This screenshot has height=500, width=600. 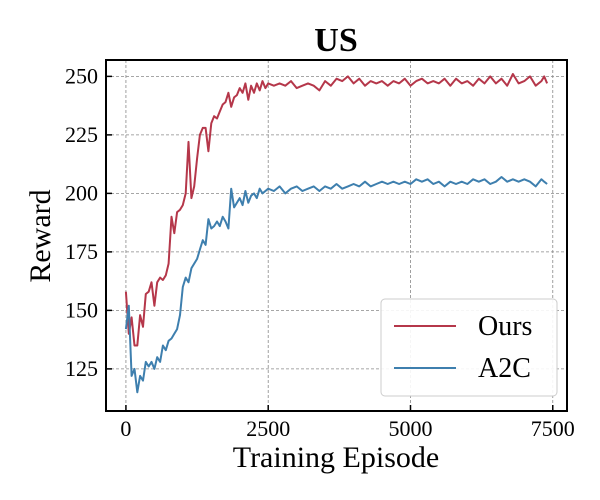 I want to click on x-tick-label: 2500, so click(x=268, y=428).